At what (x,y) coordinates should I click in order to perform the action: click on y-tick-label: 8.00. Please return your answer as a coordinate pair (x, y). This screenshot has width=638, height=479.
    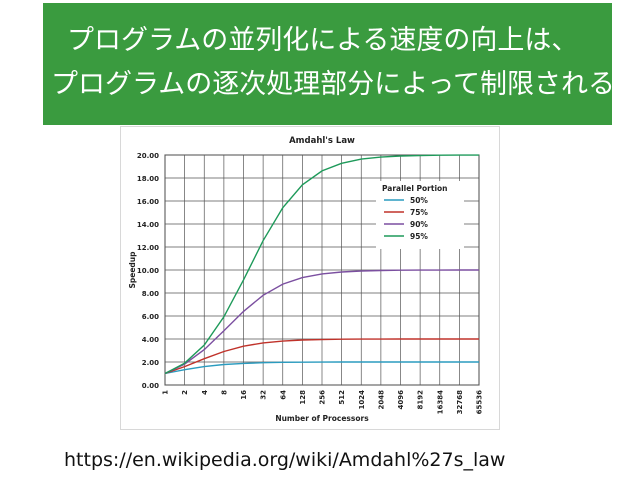
    Looking at the image, I should click on (150, 294).